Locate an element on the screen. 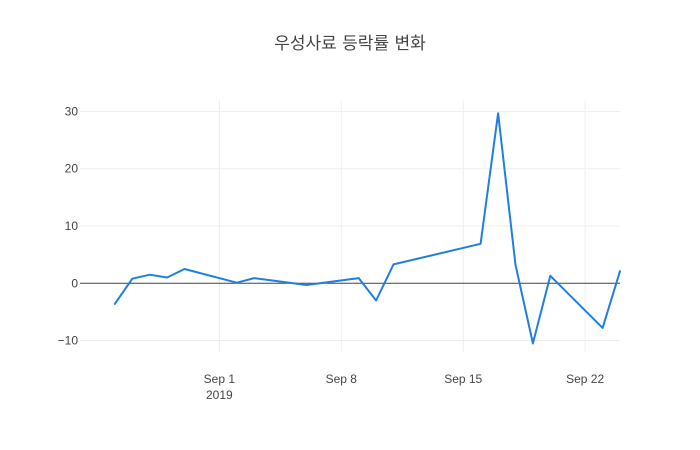 The width and height of the screenshot is (700, 450). x-tick-label: Sep 22 is located at coordinates (585, 379).